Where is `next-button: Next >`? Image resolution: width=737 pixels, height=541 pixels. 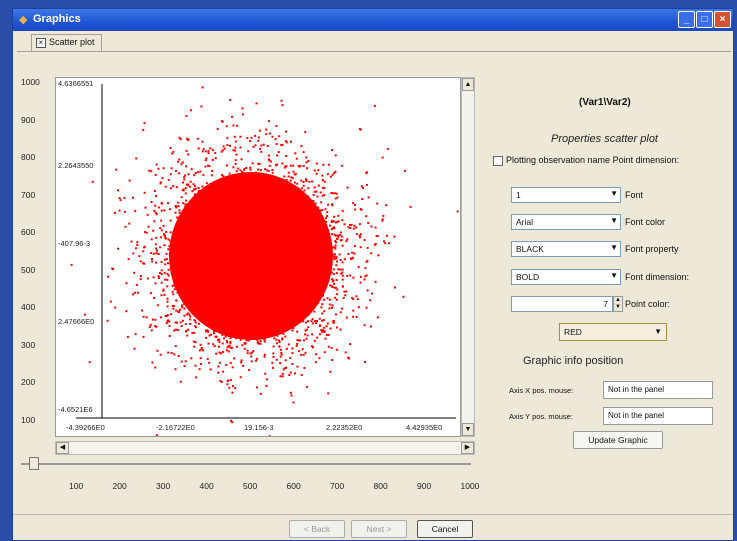 next-button: Next > is located at coordinates (379, 529).